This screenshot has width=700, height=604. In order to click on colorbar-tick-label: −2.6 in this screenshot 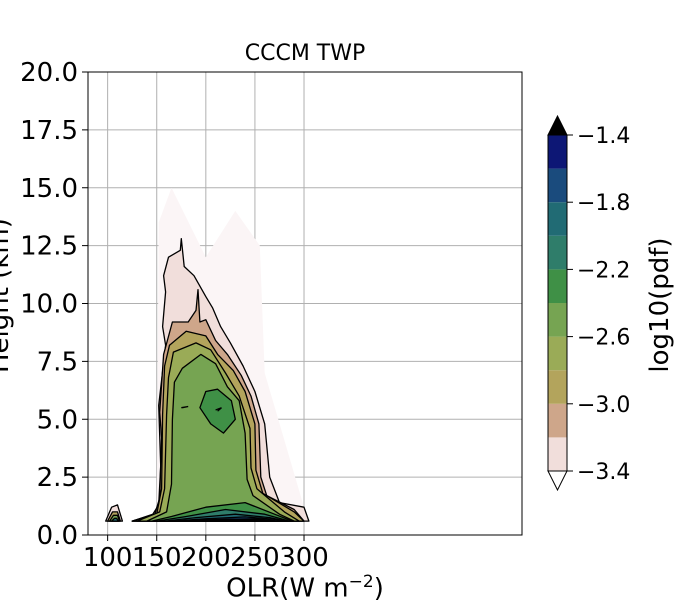, I will do `click(603, 338)`.